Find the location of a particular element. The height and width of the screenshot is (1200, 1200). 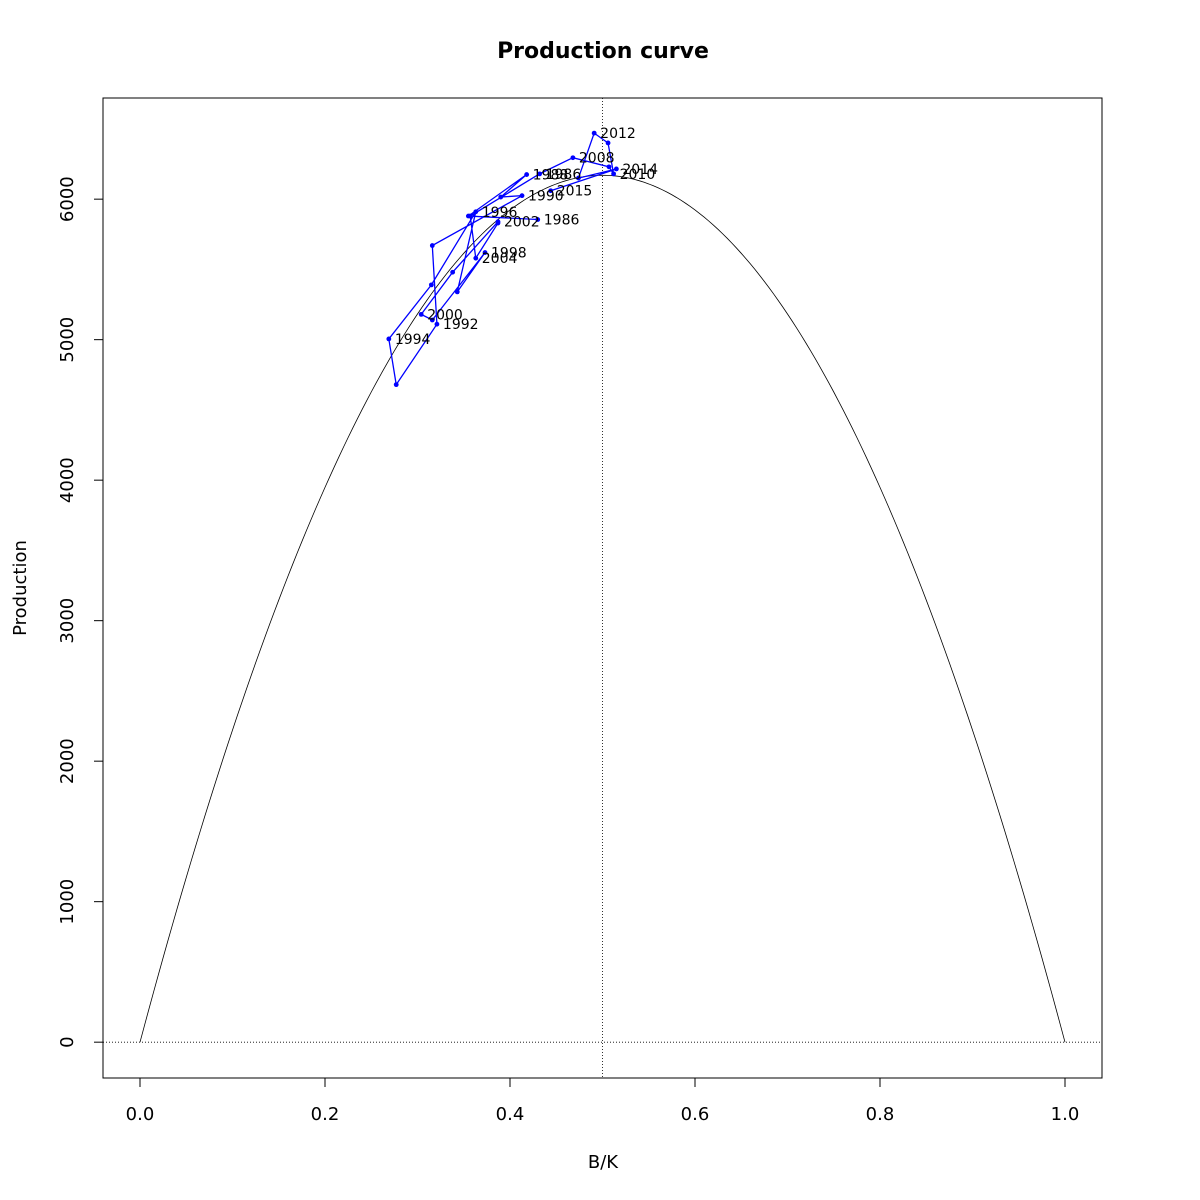

x-tick-label: 0.2 is located at coordinates (325, 1114).